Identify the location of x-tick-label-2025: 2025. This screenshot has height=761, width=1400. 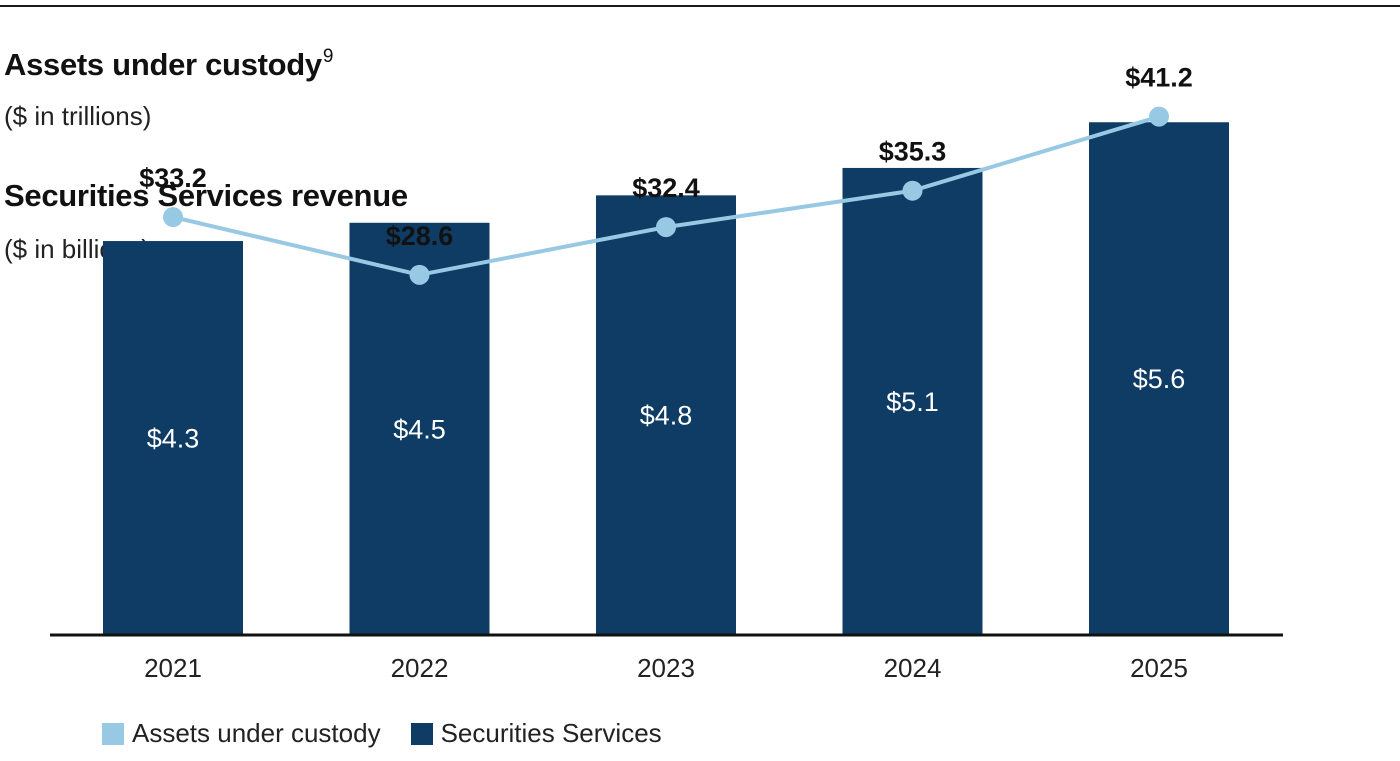
(1159, 668).